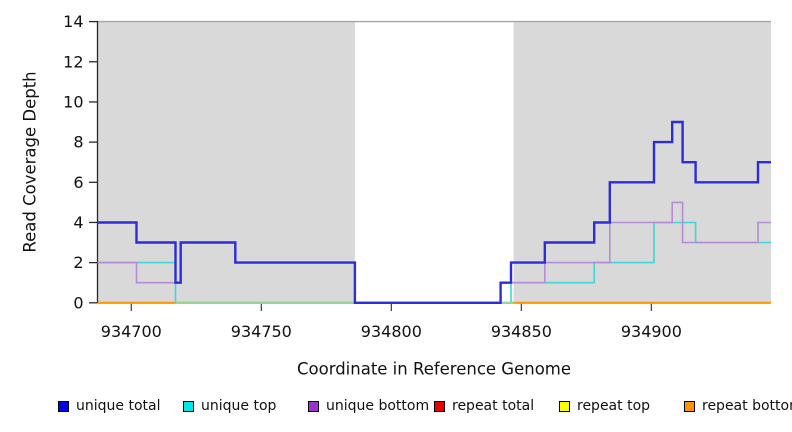 This screenshot has height=432, width=792. Describe the element at coordinates (118, 406) in the screenshot. I see `legend-label: unique total` at that location.